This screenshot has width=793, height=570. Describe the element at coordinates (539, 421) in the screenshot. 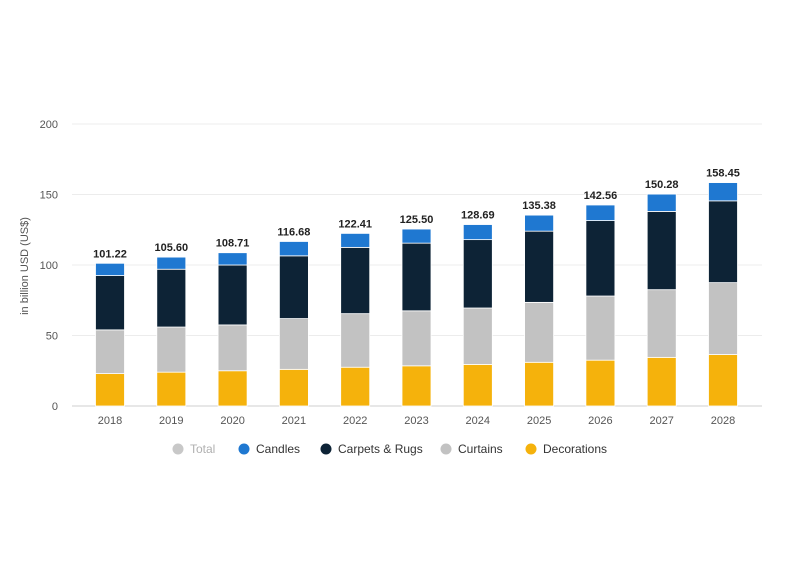

I see `x-tick-label: 2025` at that location.